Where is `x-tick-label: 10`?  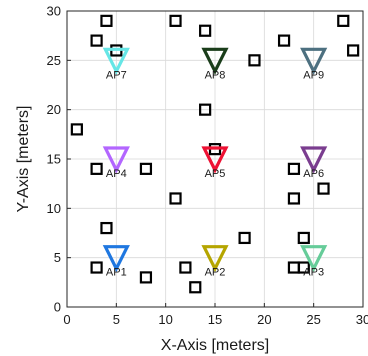 x-tick-label: 10 is located at coordinates (165, 319).